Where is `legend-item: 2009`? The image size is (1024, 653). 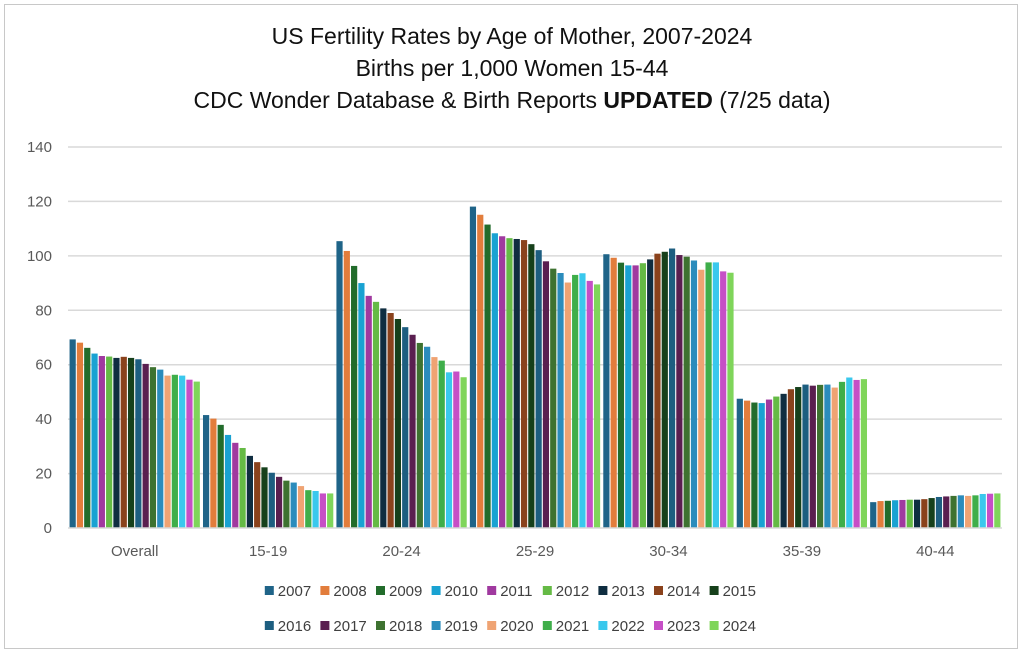 legend-item: 2009 is located at coordinates (399, 591).